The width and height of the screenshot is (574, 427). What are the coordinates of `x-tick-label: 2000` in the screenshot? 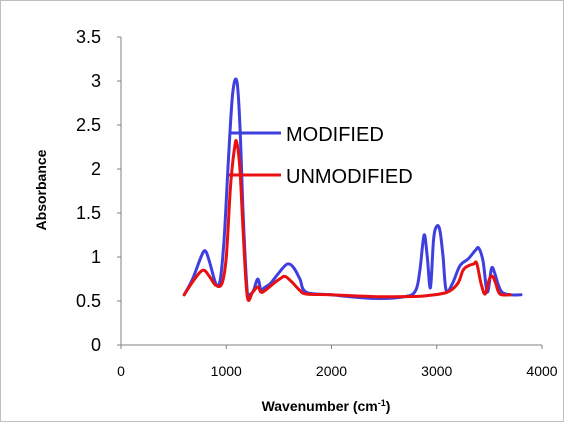 It's located at (331, 371).